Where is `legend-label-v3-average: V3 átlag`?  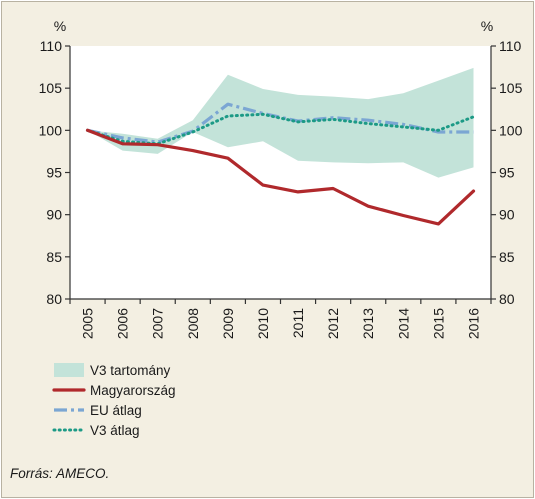
legend-label-v3-average: V3 átlag is located at coordinates (115, 430).